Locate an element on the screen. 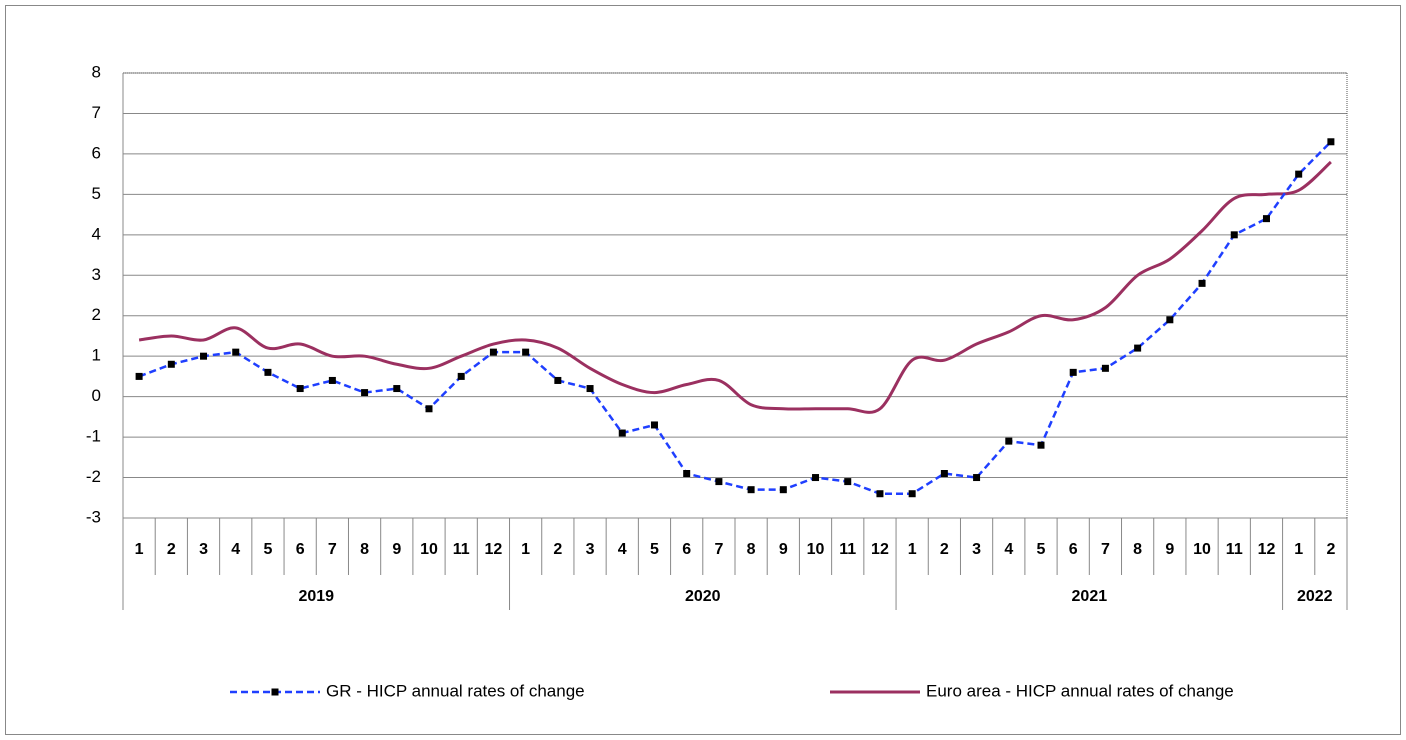  y-tick-label: 5 is located at coordinates (96, 193).